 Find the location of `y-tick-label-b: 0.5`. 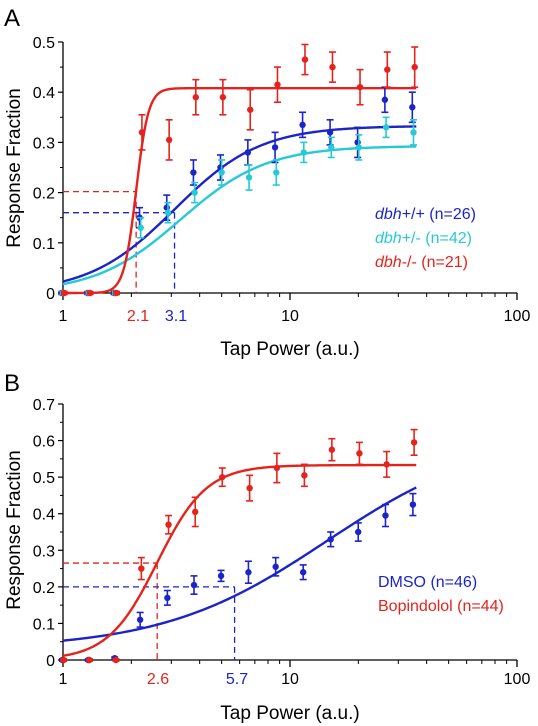

y-tick-label-b: 0.5 is located at coordinates (44, 478).